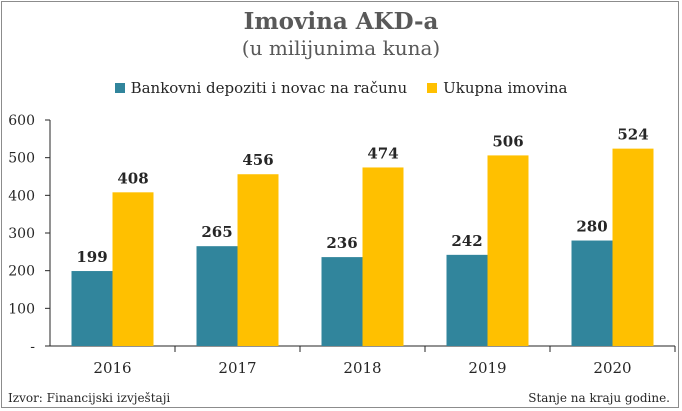  Describe the element at coordinates (21, 121) in the screenshot. I see `y-tick-label: 600` at that location.